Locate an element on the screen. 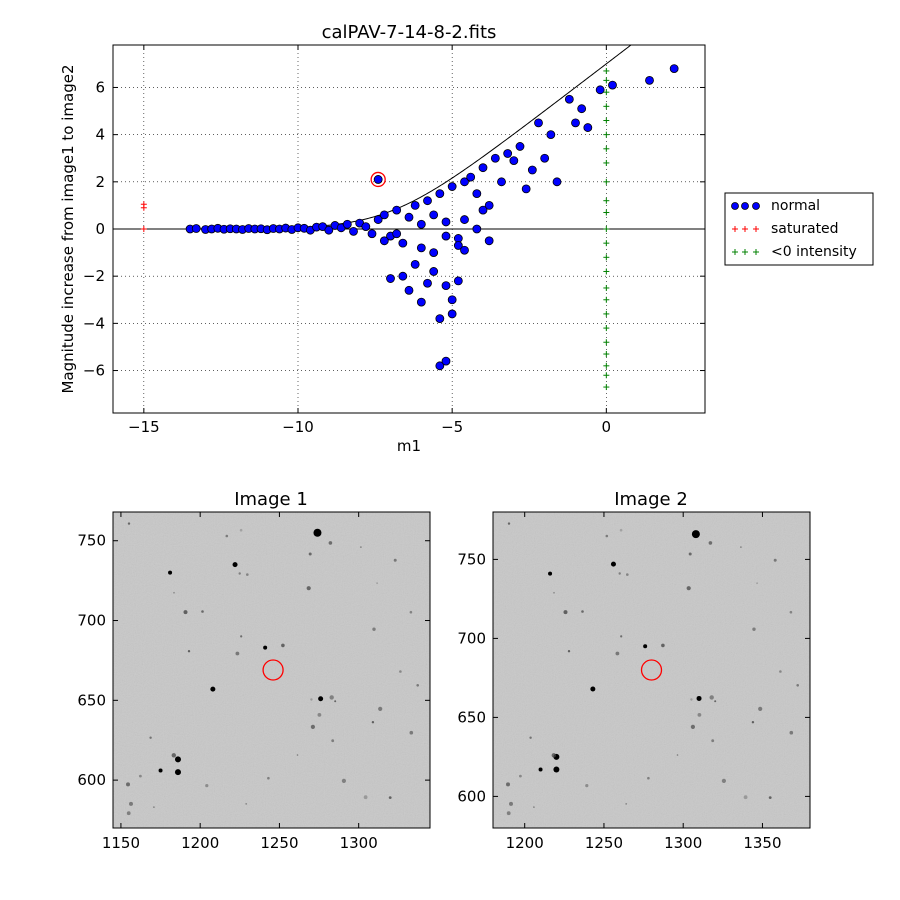 Image resolution: width=900 pixels, height=900 pixels. scatter-ytick-label: 4 is located at coordinates (100, 135).